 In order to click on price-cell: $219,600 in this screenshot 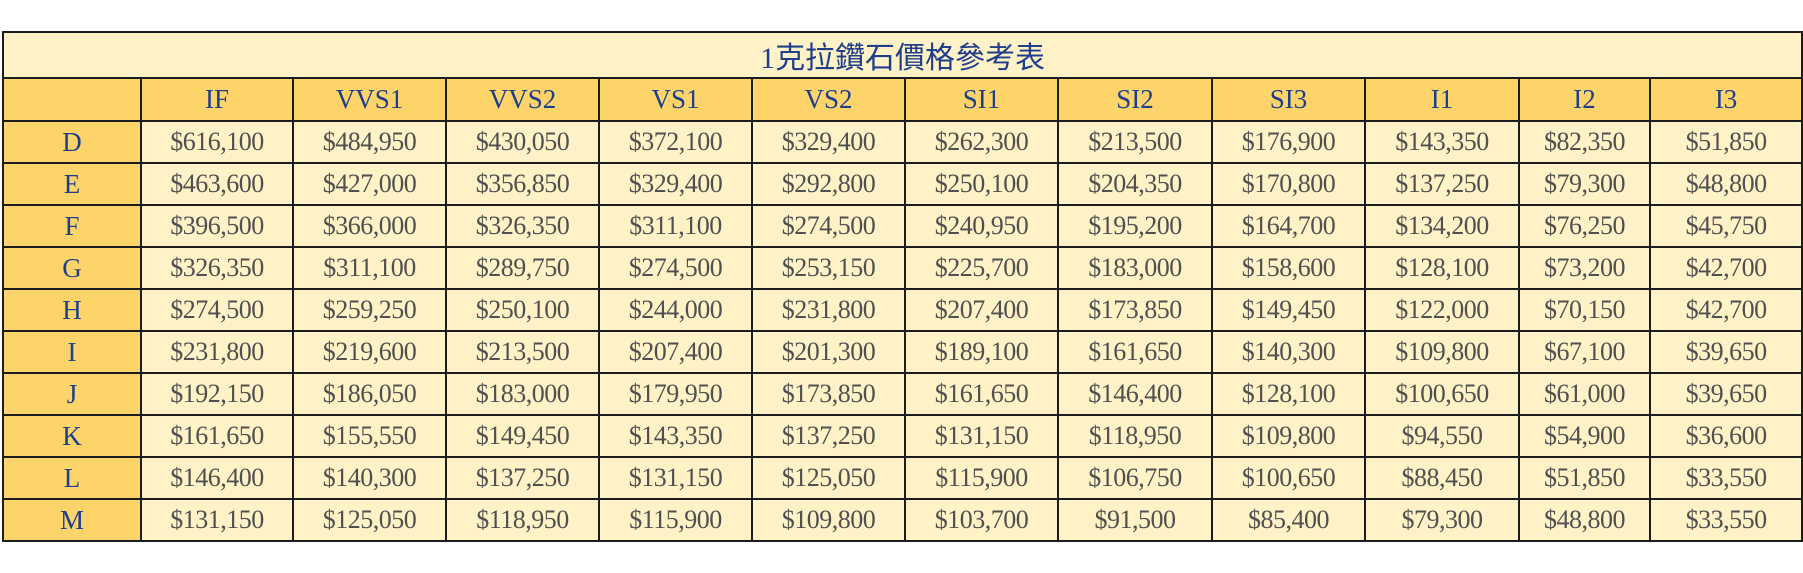, I will do `click(369, 352)`.